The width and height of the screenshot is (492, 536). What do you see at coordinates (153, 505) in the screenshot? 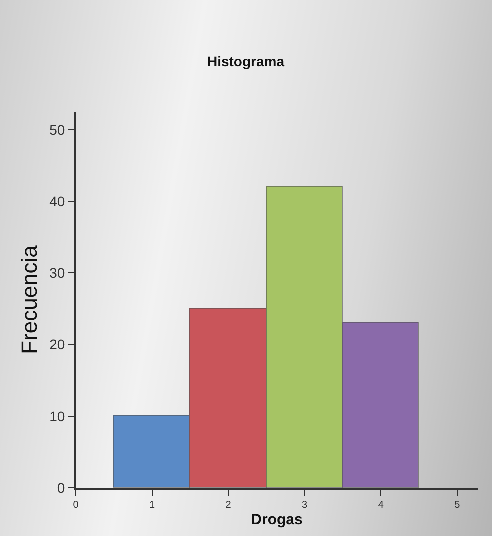
I see `x-tick-label: 1` at bounding box center [153, 505].